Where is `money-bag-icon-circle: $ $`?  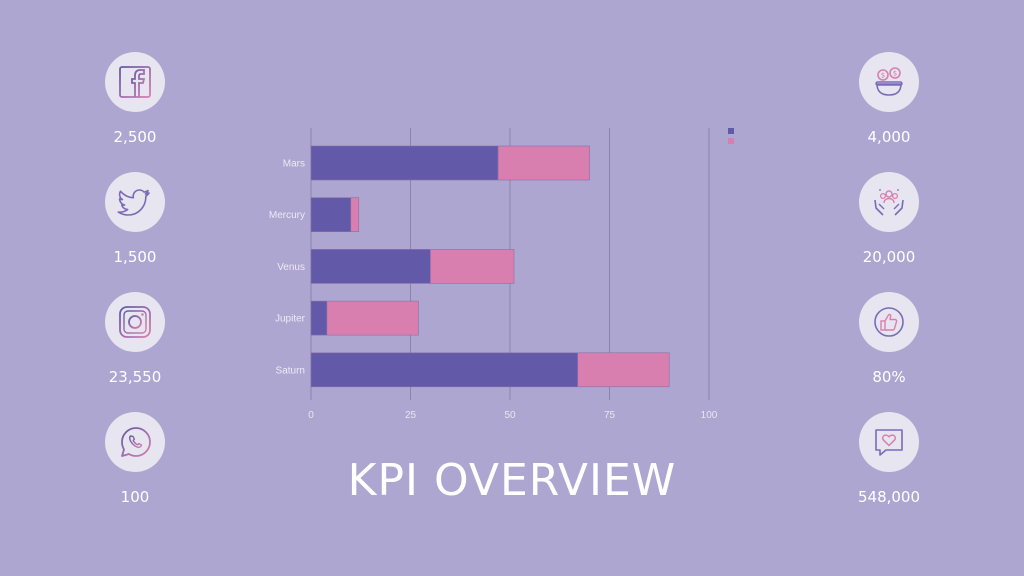
money-bag-icon-circle: $ $ is located at coordinates (889, 82).